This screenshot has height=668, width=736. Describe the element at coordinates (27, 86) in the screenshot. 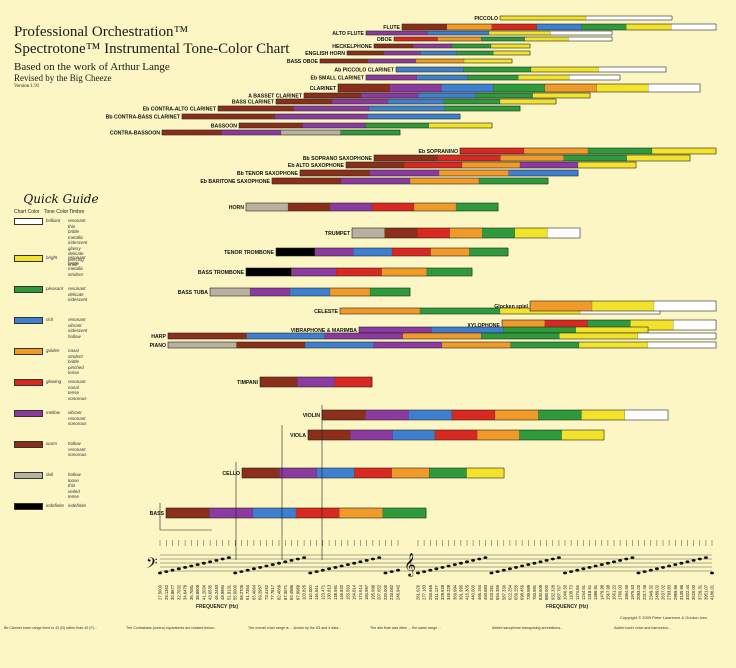

I see `version-label: Version 1.91` at that location.